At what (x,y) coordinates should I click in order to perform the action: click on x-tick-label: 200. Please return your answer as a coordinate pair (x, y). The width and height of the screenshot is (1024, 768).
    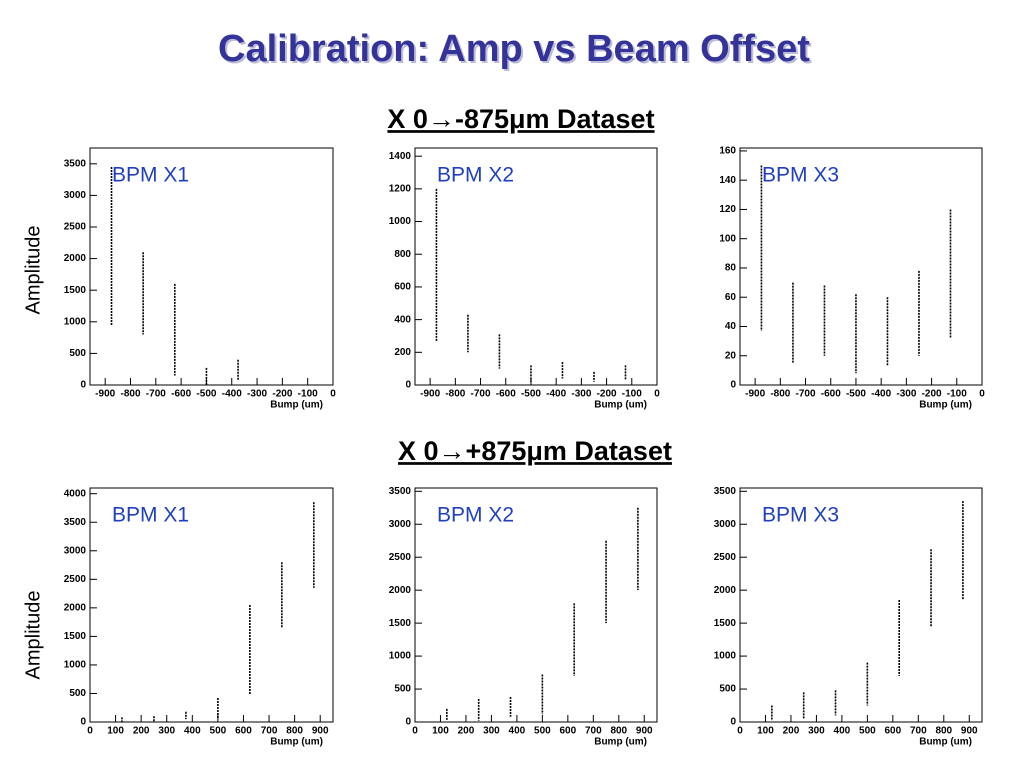
    Looking at the image, I should click on (141, 731).